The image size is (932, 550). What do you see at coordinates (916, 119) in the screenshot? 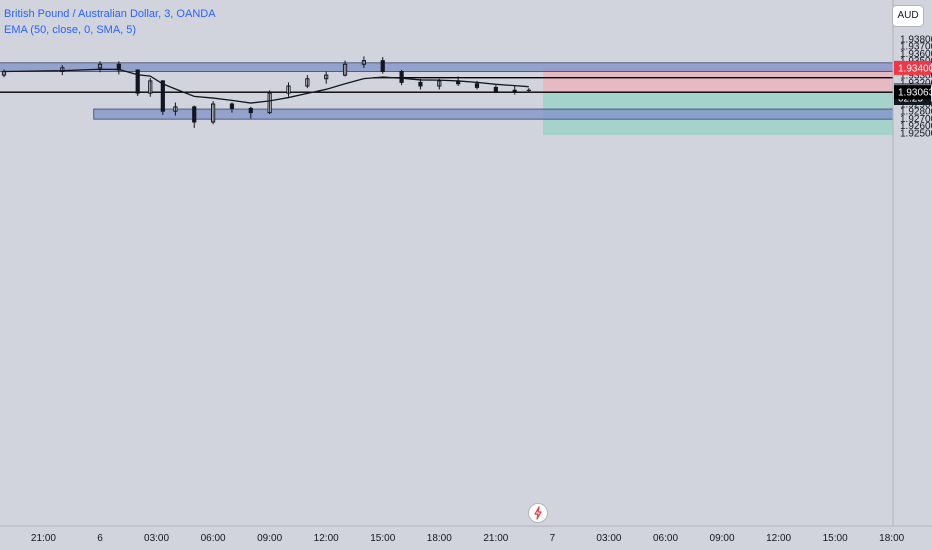
I see `price-tick-label: 1.92700` at bounding box center [916, 119].